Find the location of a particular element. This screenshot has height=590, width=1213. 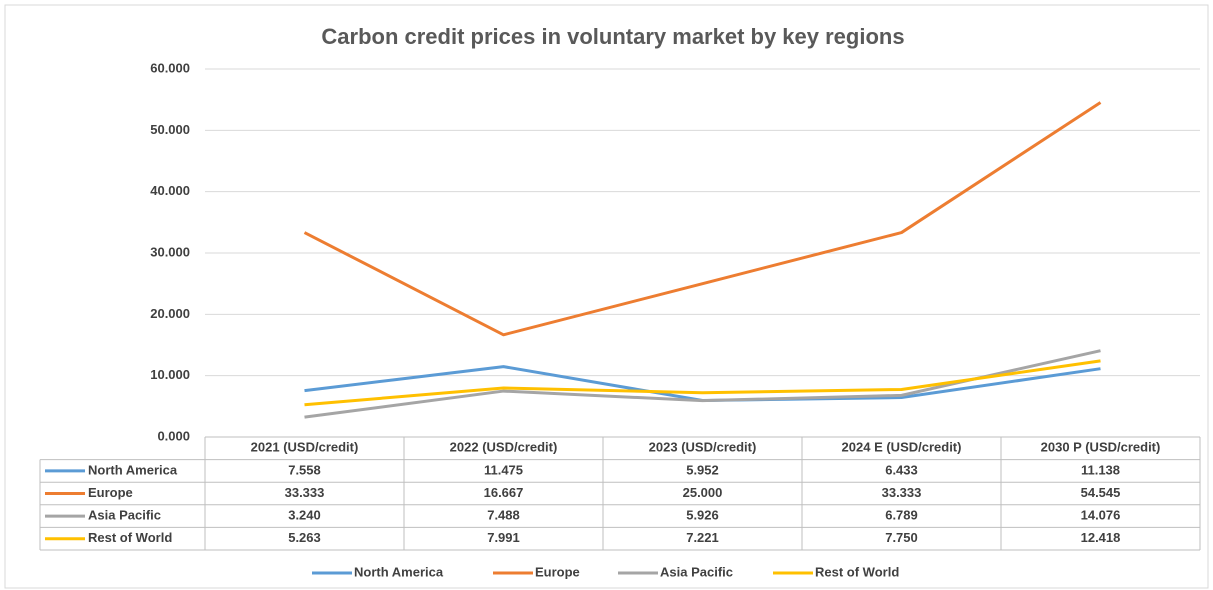

table-cell: 6.789 is located at coordinates (901, 515).